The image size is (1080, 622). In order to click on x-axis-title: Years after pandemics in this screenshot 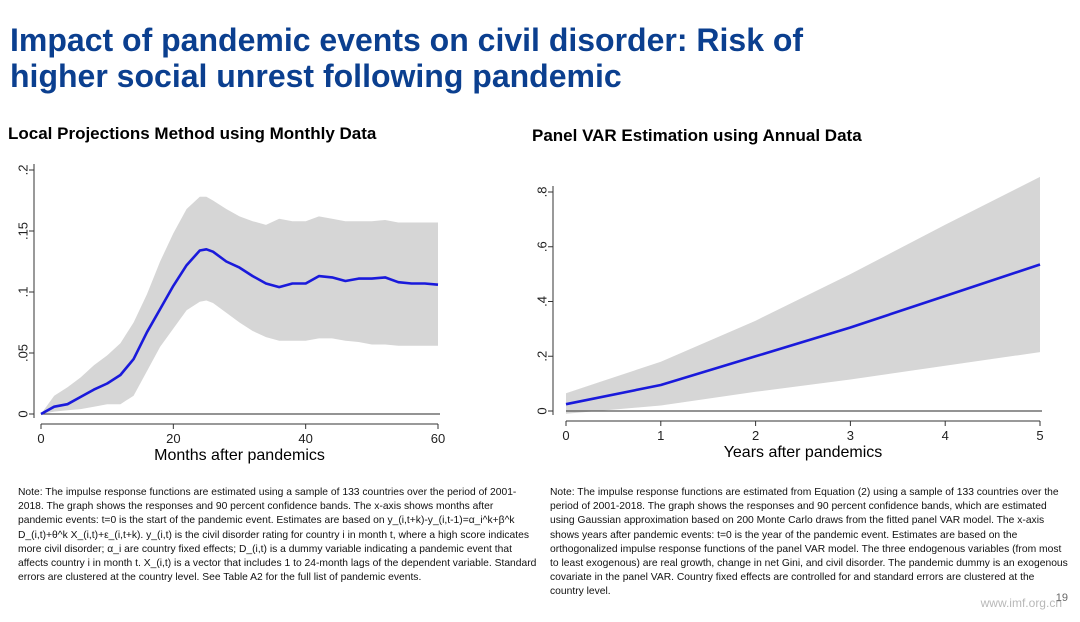, I will do `click(803, 452)`.